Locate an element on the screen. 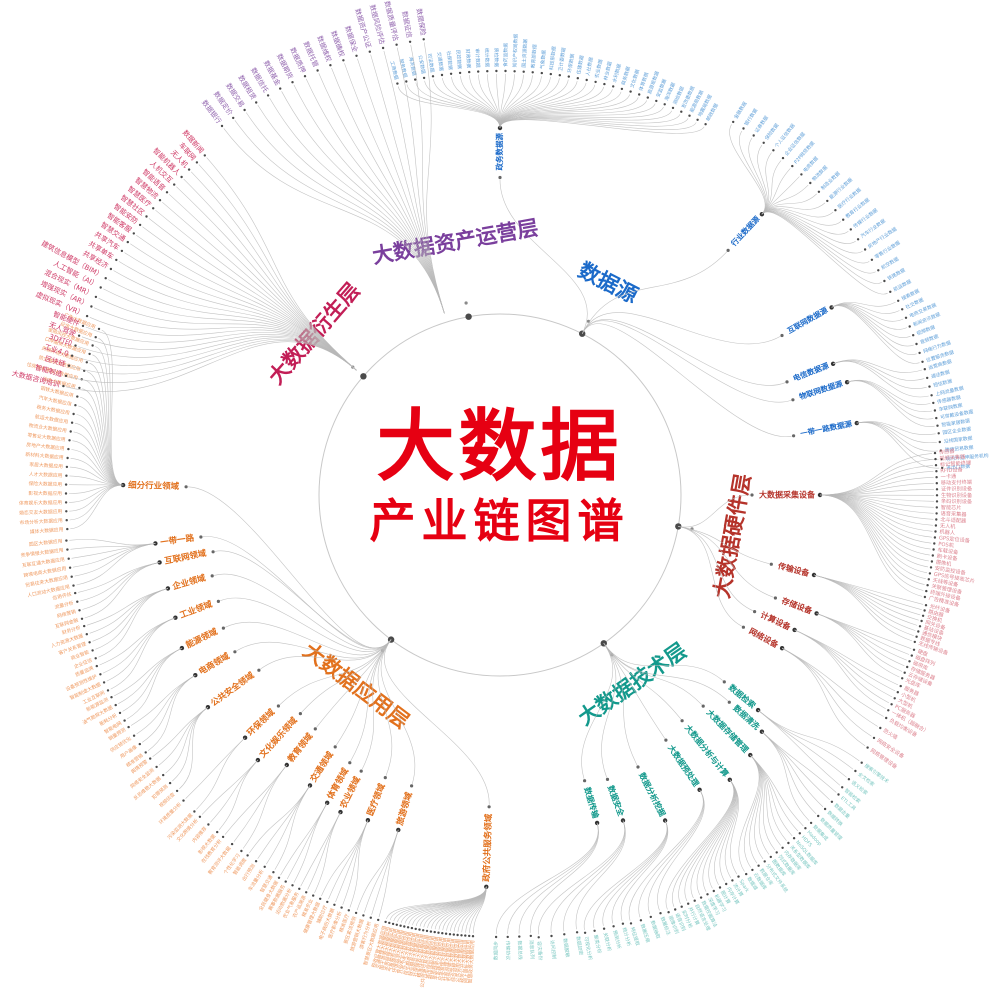 The height and width of the screenshot is (999, 999). leaf-label: 标记智能终端 is located at coordinates (956, 463).